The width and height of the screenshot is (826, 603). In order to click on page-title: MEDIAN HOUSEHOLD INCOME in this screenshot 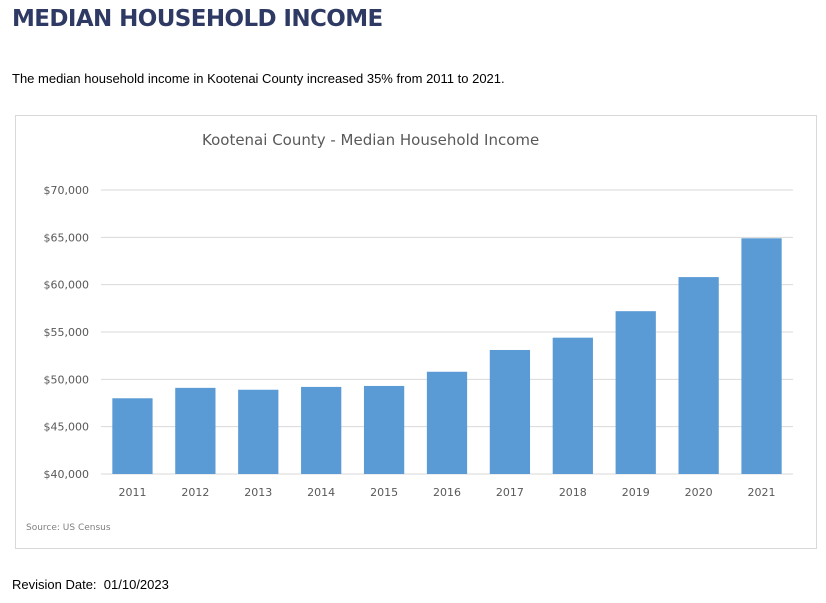, I will do `click(197, 19)`.